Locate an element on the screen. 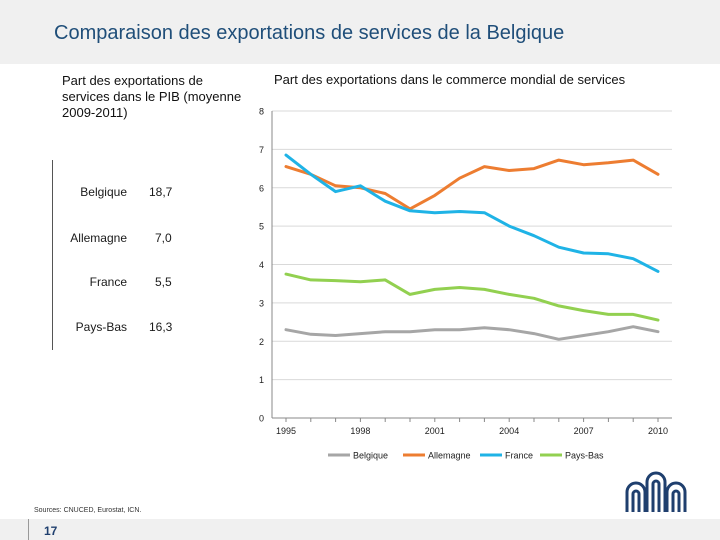  x-tick-label: 1995 is located at coordinates (286, 431).